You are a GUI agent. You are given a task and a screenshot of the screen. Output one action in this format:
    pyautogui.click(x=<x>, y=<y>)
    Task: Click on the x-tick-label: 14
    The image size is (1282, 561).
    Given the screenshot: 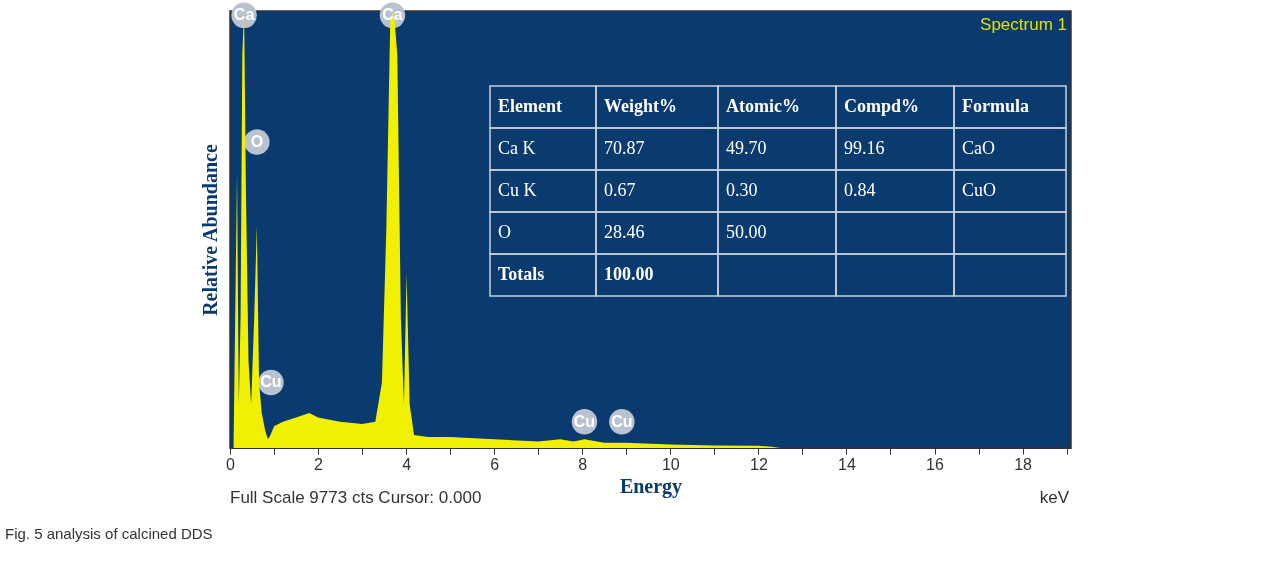 What is the action you would take?
    pyautogui.click(x=847, y=464)
    